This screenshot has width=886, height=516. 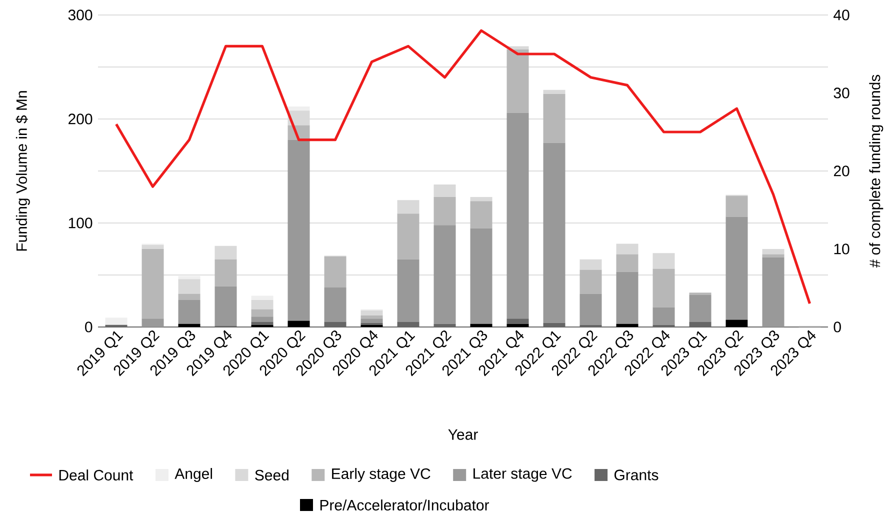 What do you see at coordinates (405, 504) in the screenshot?
I see `legend-label: Pre/Accelerator/Incubator` at bounding box center [405, 504].